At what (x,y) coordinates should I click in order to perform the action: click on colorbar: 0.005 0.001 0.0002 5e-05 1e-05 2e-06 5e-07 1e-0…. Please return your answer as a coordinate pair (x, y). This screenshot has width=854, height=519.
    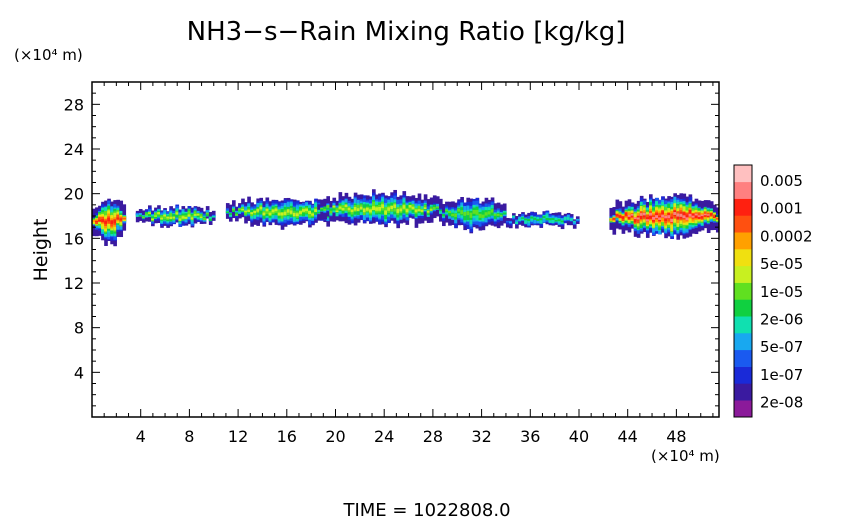
    Looking at the image, I should click on (773, 291).